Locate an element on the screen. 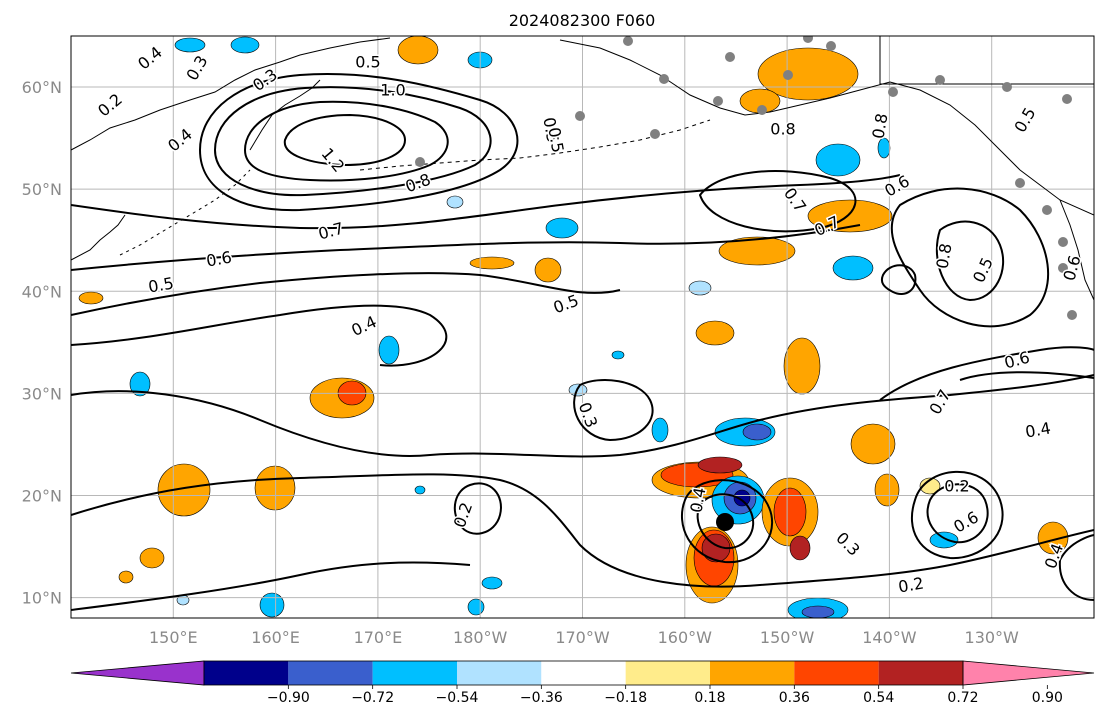 The image size is (1105, 712). lon-tick-label: 130°W is located at coordinates (992, 637).